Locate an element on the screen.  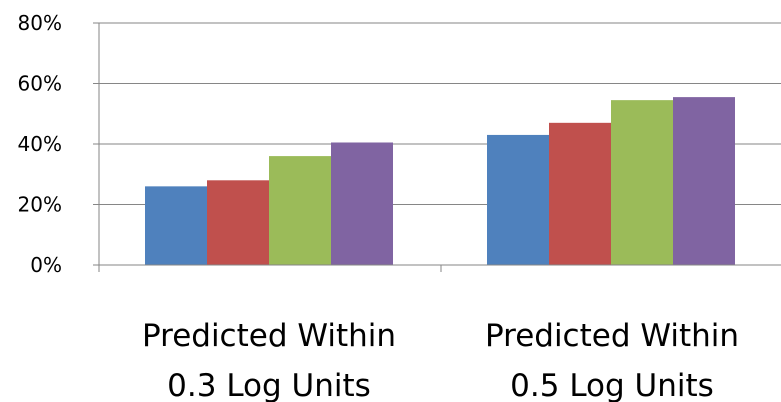
y-tick-label: 0% is located at coordinates (46, 265).